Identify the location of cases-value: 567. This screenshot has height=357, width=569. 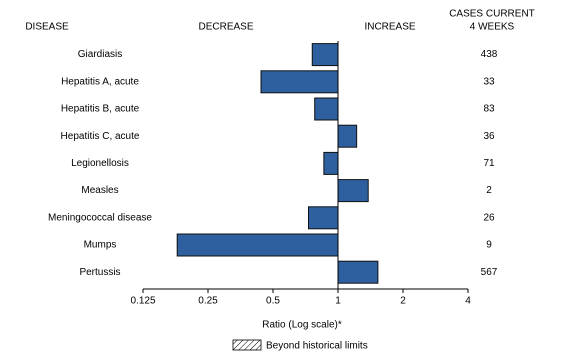
(489, 272).